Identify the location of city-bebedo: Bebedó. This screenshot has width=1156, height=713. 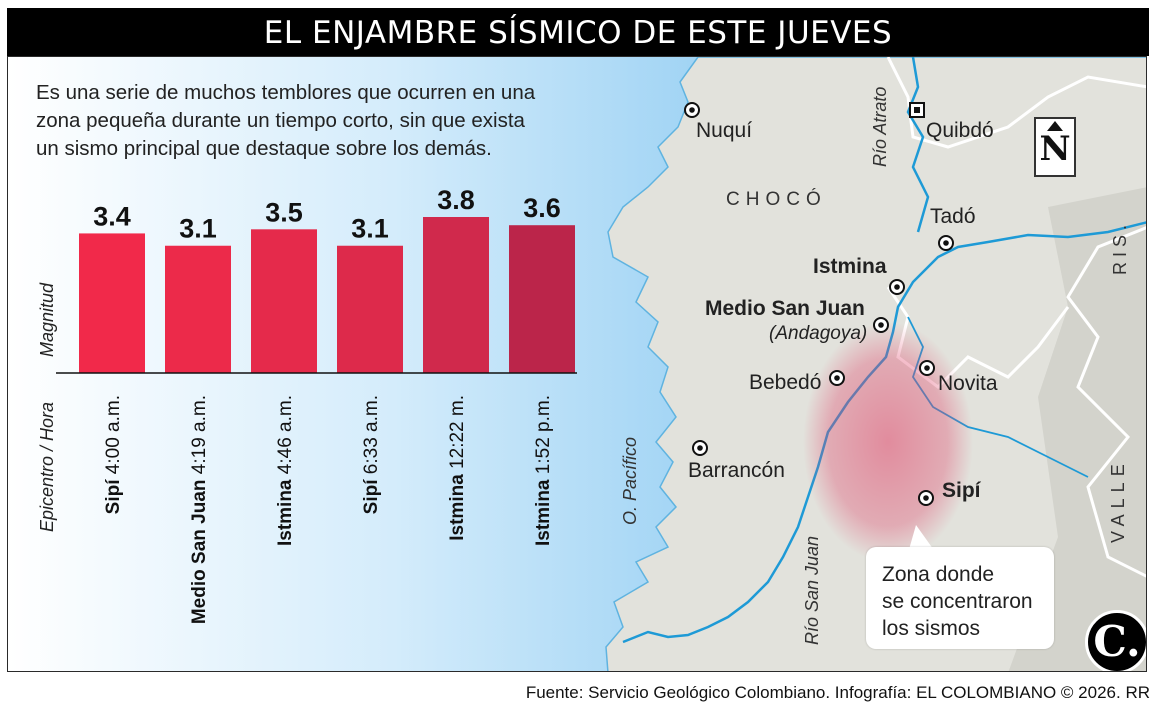
(785, 382).